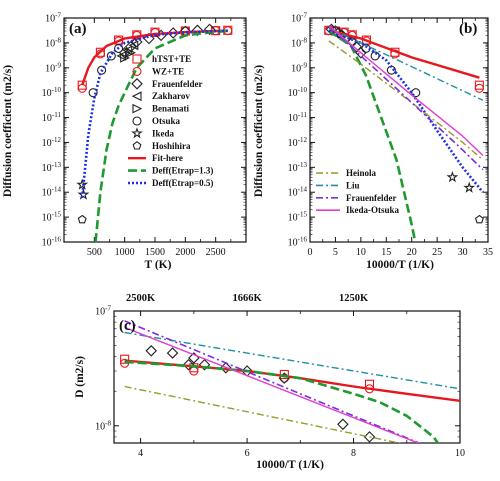 This screenshot has width=500, height=481. I want to click on legend-marker-hoshihira, so click(137, 145).